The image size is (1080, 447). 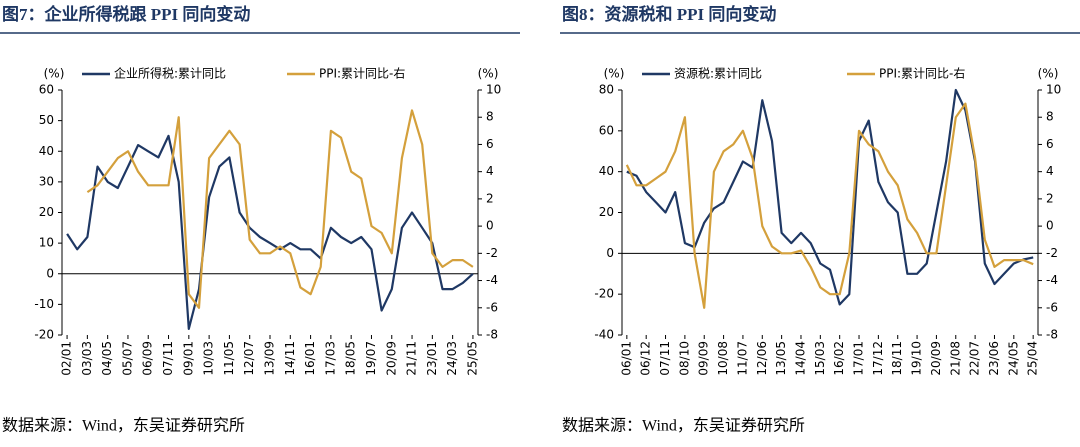 What do you see at coordinates (839, 358) in the screenshot?
I see `x-tick-label: 16/02` at bounding box center [839, 358].